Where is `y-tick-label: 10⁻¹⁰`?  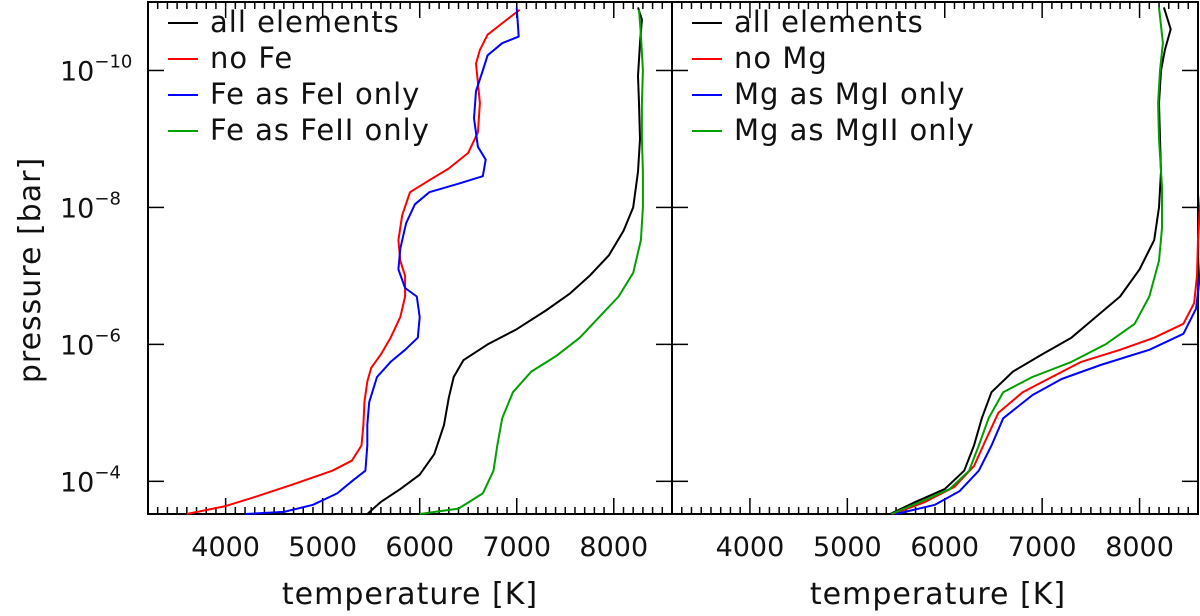
y-tick-label: 10⁻¹⁰ is located at coordinates (96, 69).